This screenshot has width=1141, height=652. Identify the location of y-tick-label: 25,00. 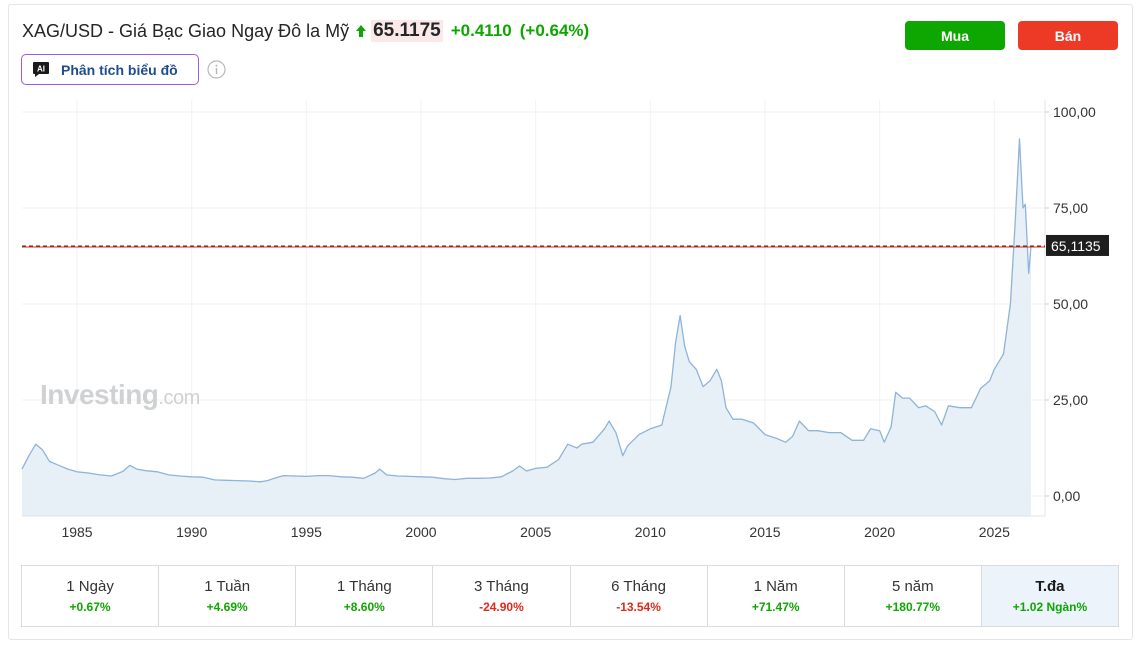
(1070, 400).